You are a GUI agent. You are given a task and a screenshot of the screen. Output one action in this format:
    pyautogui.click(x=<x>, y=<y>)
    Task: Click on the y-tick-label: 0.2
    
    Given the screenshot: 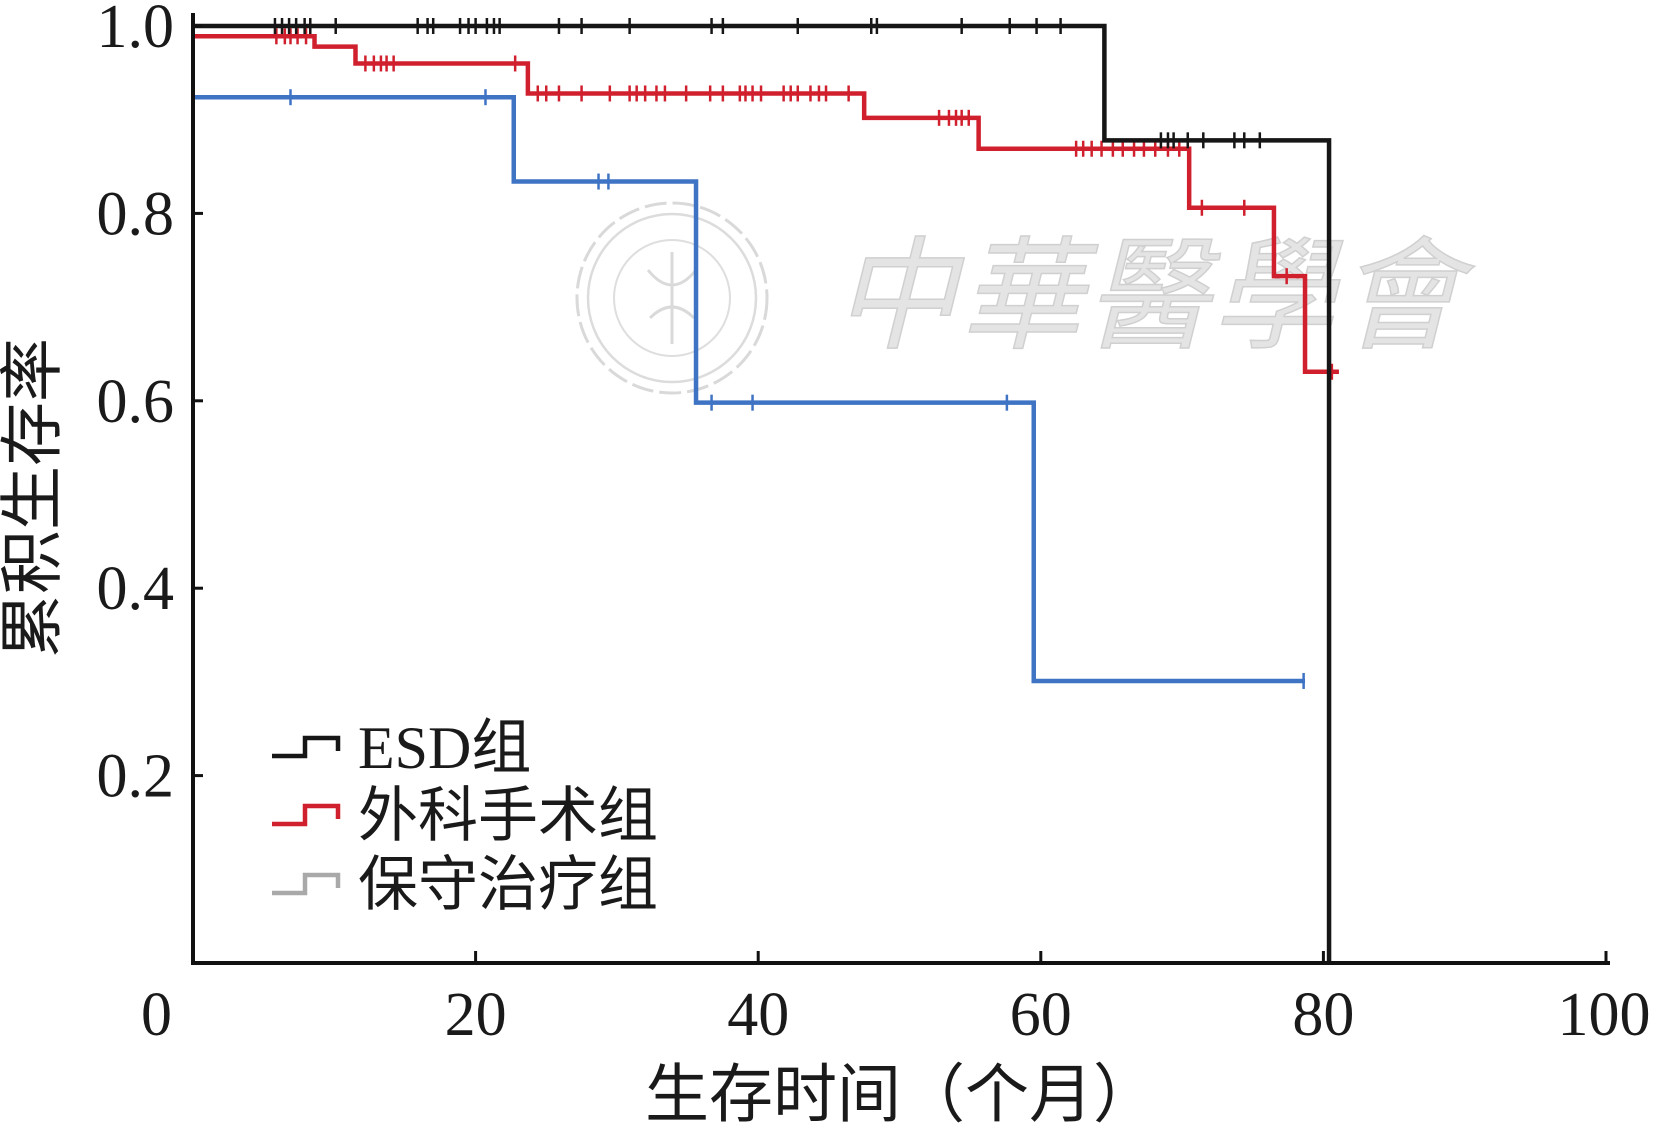 What is the action you would take?
    pyautogui.click(x=136, y=777)
    